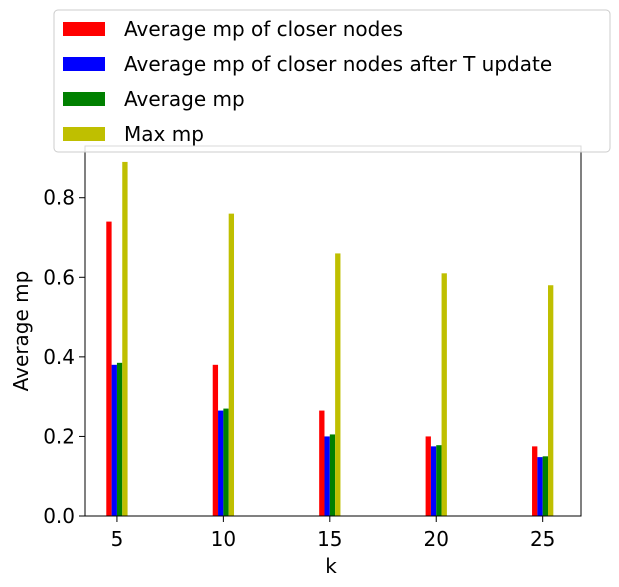 This screenshot has height=587, width=619. I want to click on y-axis-label: Average mp, so click(21, 331).